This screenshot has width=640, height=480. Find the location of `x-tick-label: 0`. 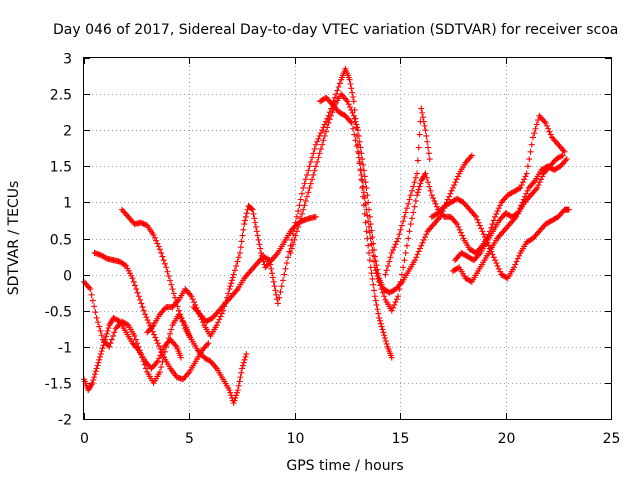

x-tick-label: 0 is located at coordinates (84, 439).